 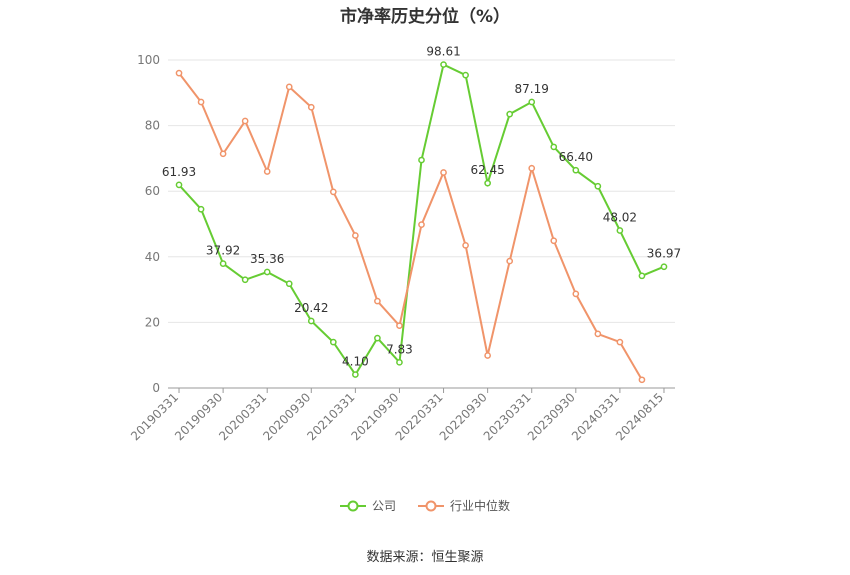 I want to click on y-tick-label: 60, so click(x=152, y=191).